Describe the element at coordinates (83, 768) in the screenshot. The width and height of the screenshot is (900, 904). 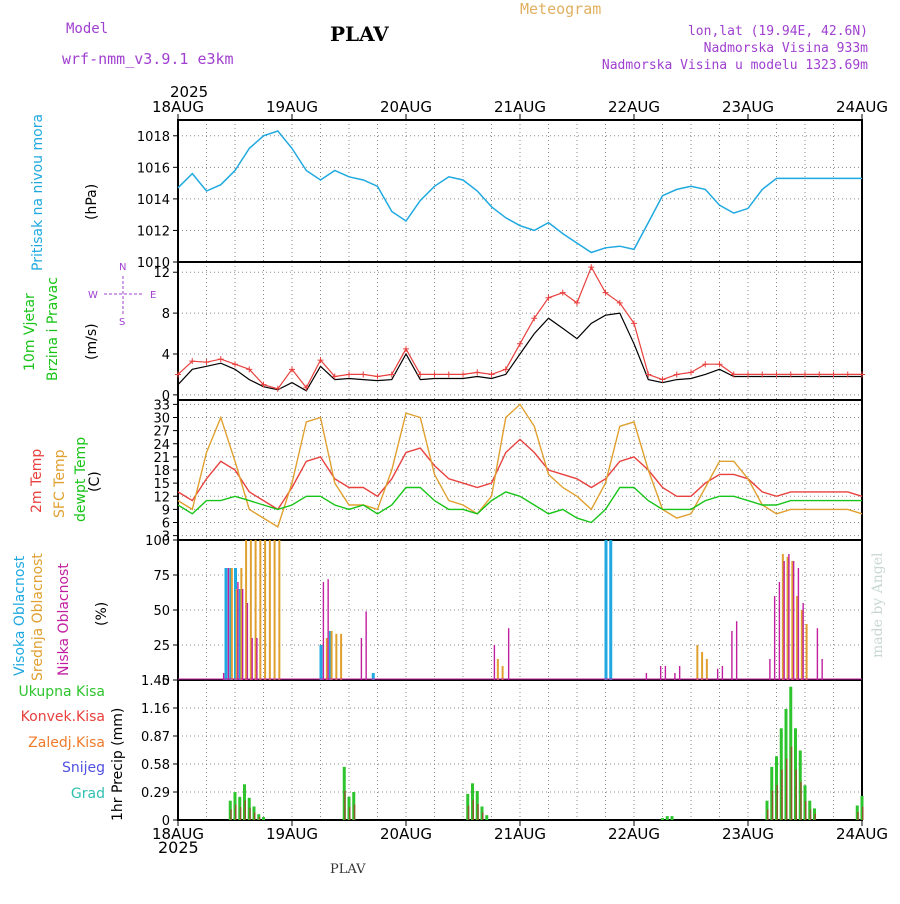
I see `legend-snow: Snijeg` at that location.